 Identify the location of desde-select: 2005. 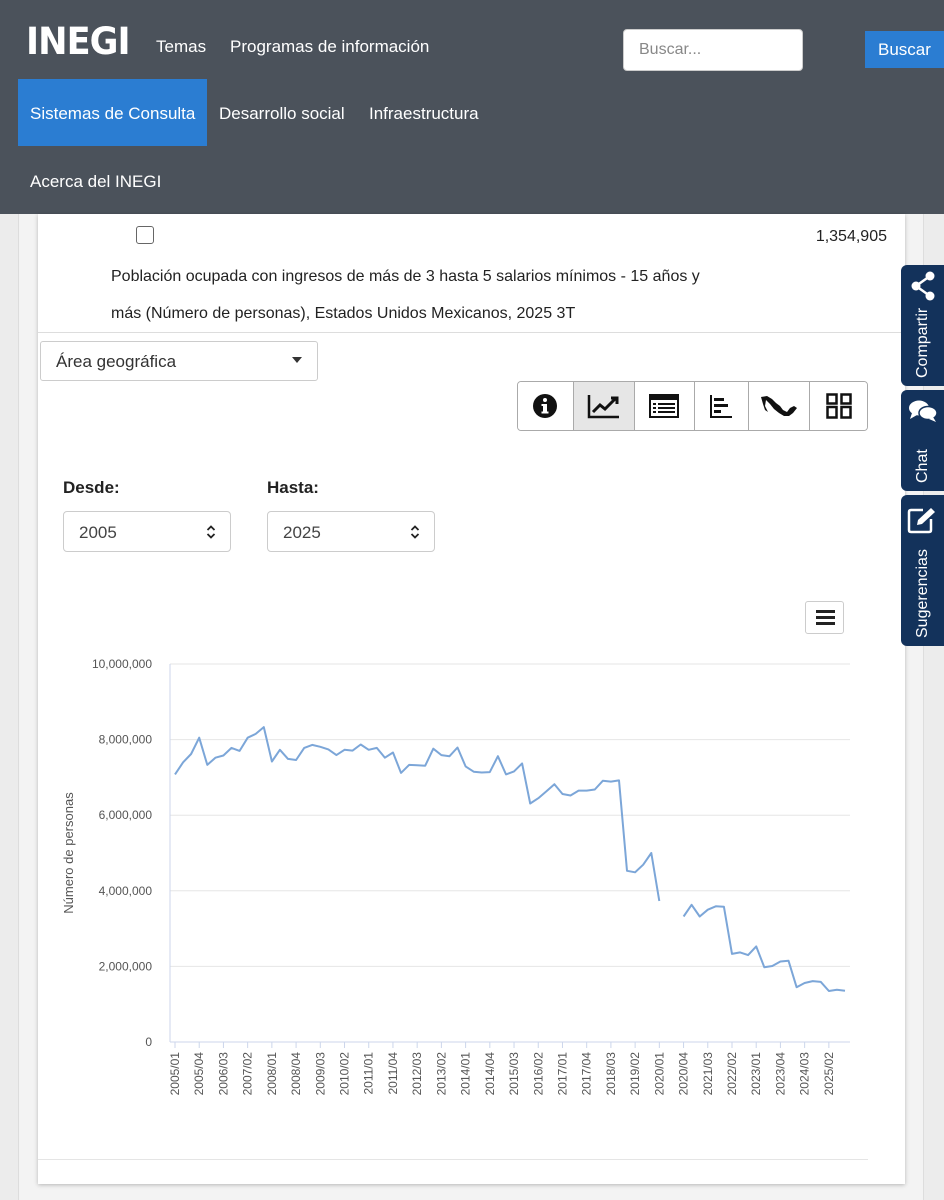
(147, 531).